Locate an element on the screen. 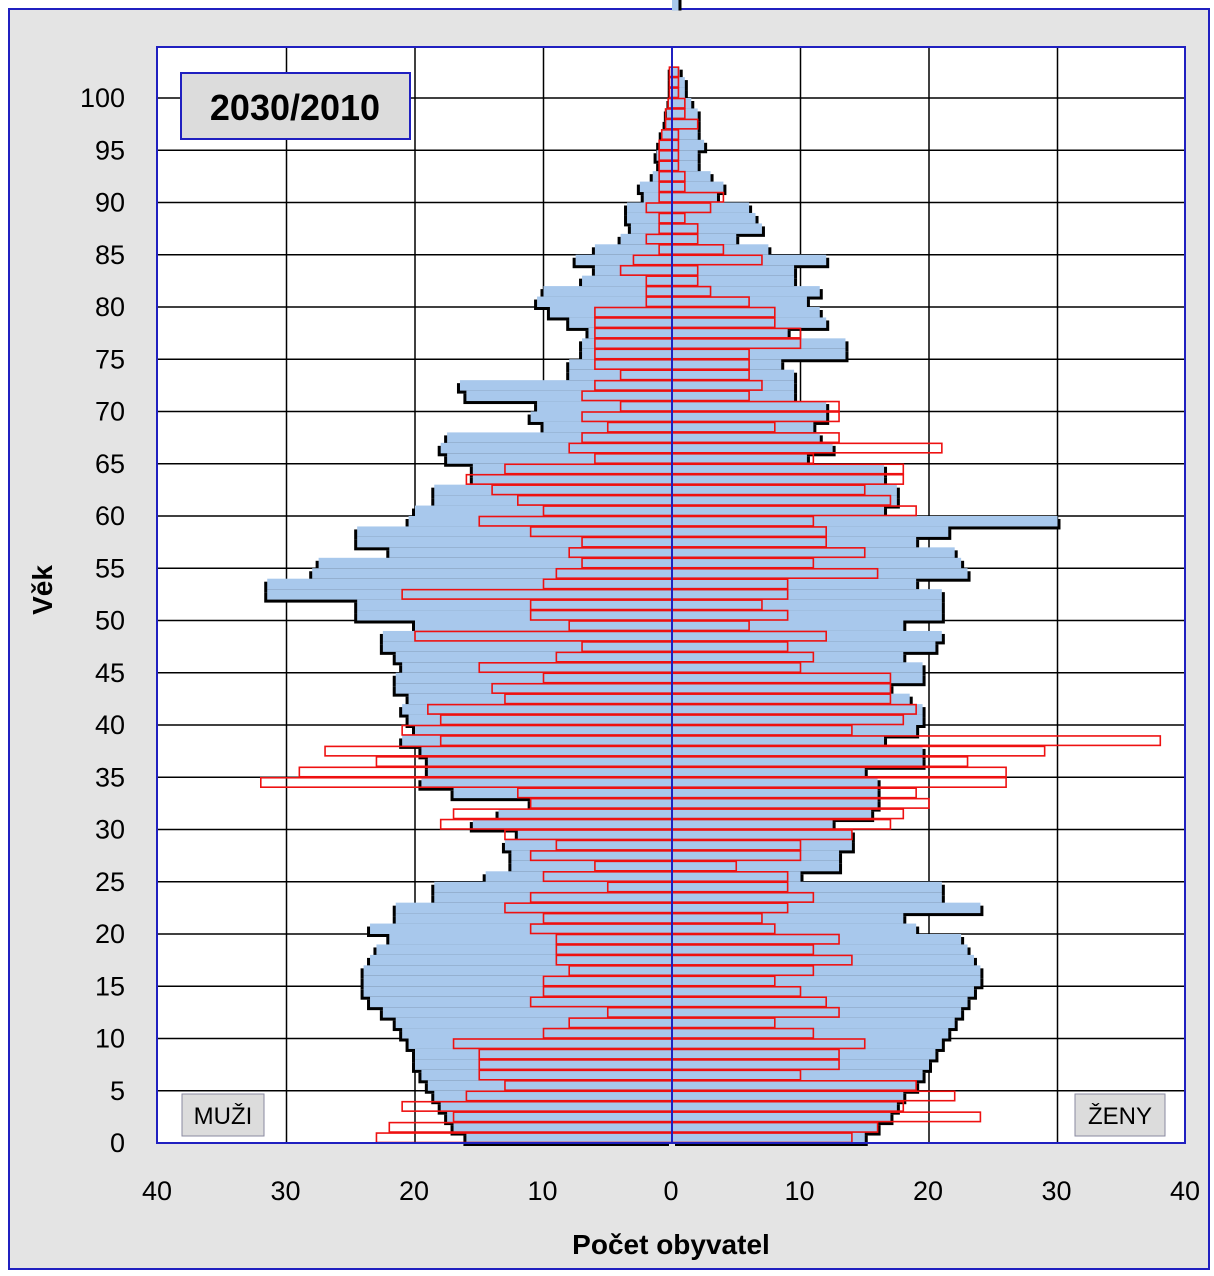  x-tick-label: 30 is located at coordinates (1056, 1191).